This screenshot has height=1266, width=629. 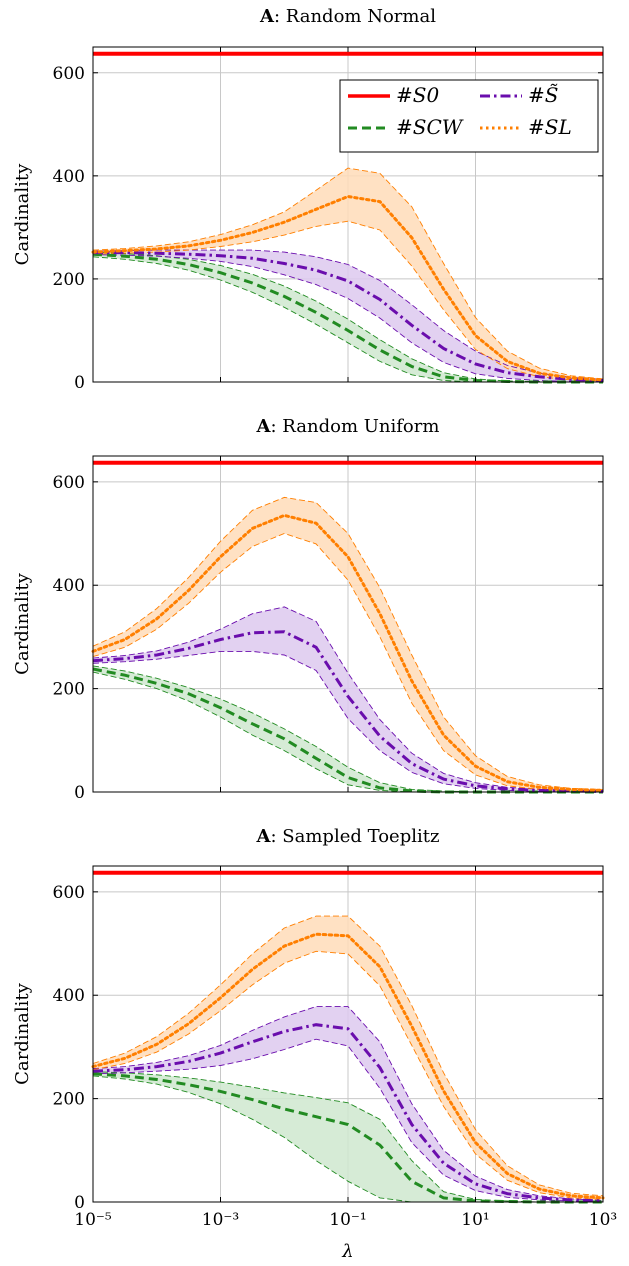 I want to click on chart-title-rest: : Sampled Toeplitz, so click(x=355, y=836).